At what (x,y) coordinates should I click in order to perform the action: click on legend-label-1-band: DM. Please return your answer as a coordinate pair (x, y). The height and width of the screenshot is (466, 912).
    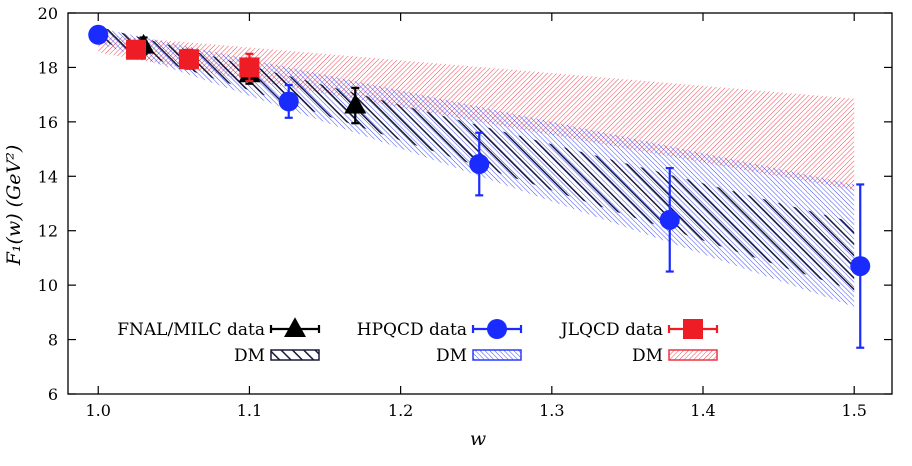
    Looking at the image, I should click on (451, 356).